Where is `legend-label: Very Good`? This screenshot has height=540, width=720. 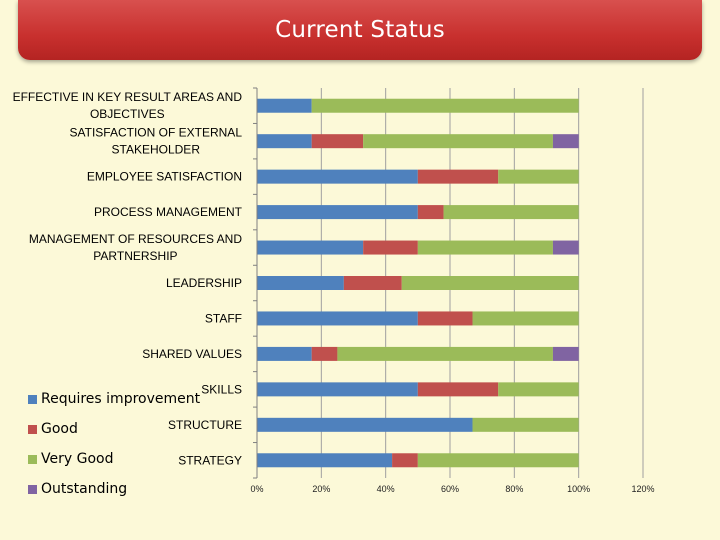
legend-label: Very Good is located at coordinates (77, 459).